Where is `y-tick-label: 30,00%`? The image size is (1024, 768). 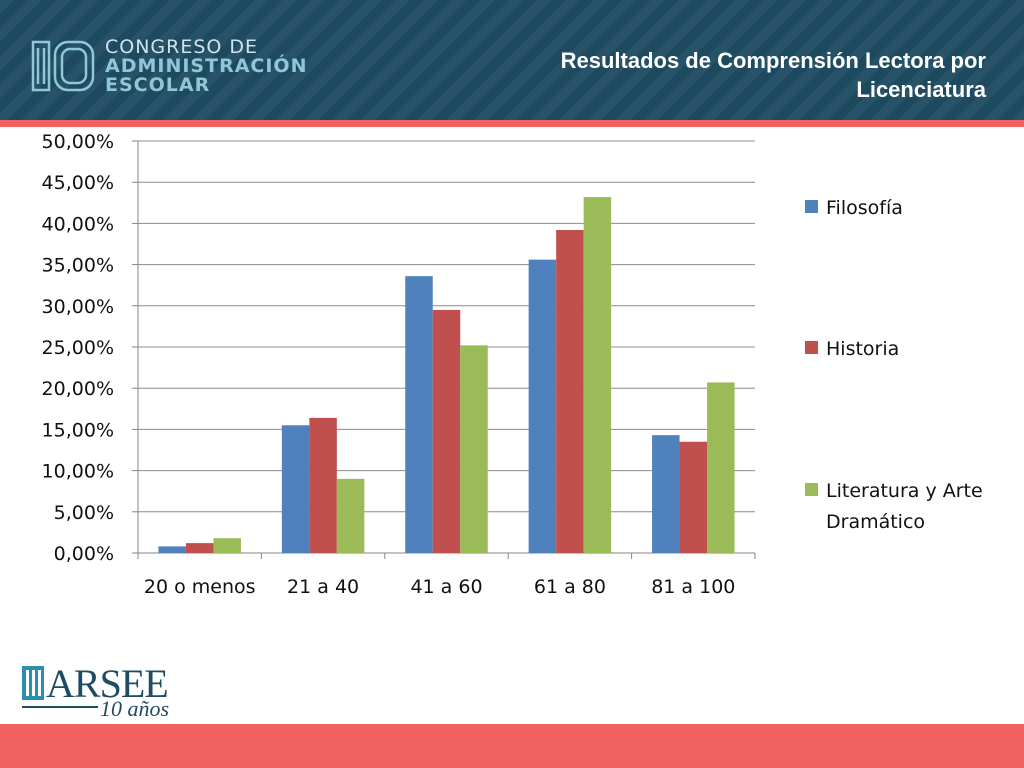 y-tick-label: 30,00% is located at coordinates (78, 307).